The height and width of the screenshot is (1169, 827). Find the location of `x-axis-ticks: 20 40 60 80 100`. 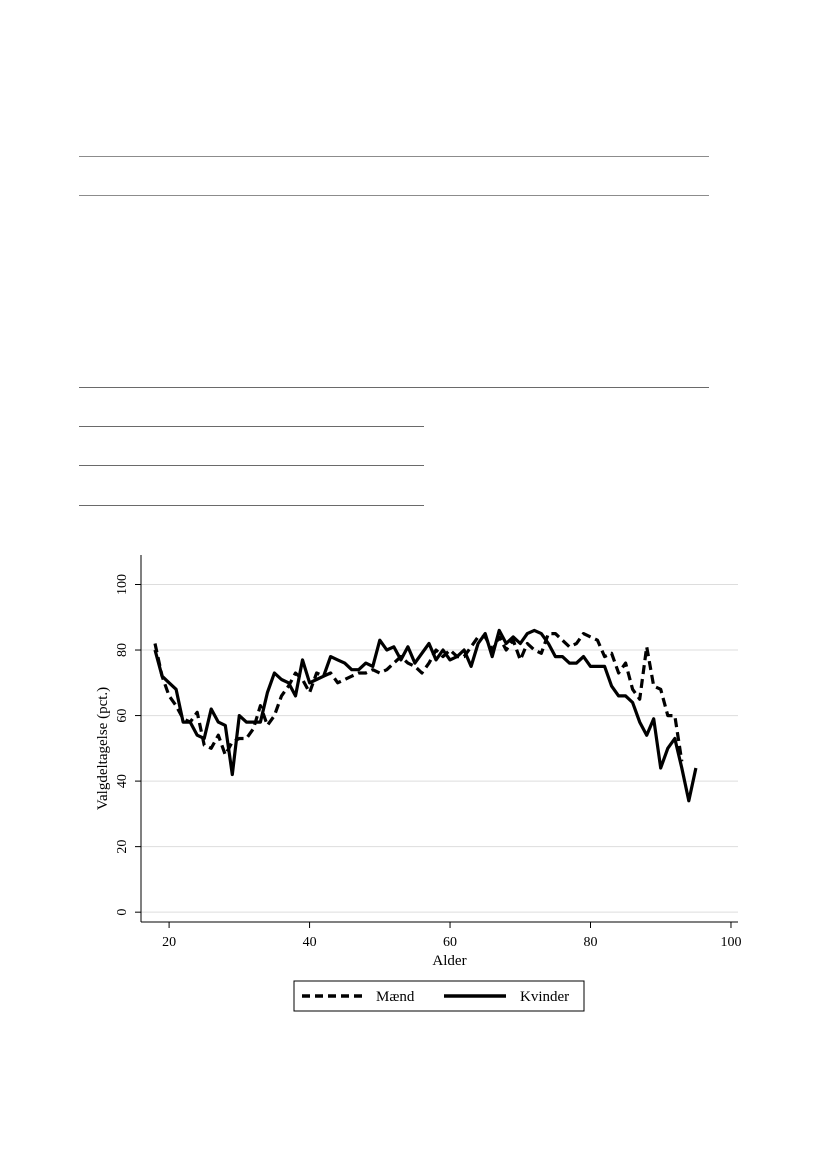

x-axis-ticks: 20 40 60 80 100 is located at coordinates (451, 936).